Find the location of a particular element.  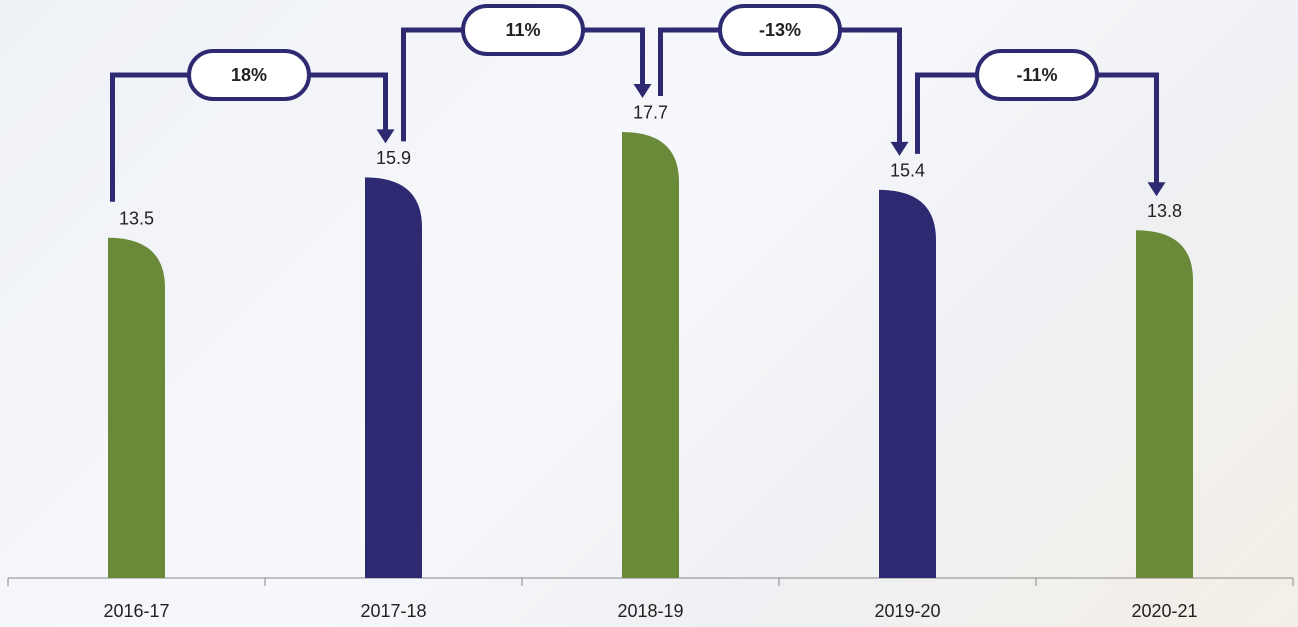

value-label: 13.5 is located at coordinates (136, 219).